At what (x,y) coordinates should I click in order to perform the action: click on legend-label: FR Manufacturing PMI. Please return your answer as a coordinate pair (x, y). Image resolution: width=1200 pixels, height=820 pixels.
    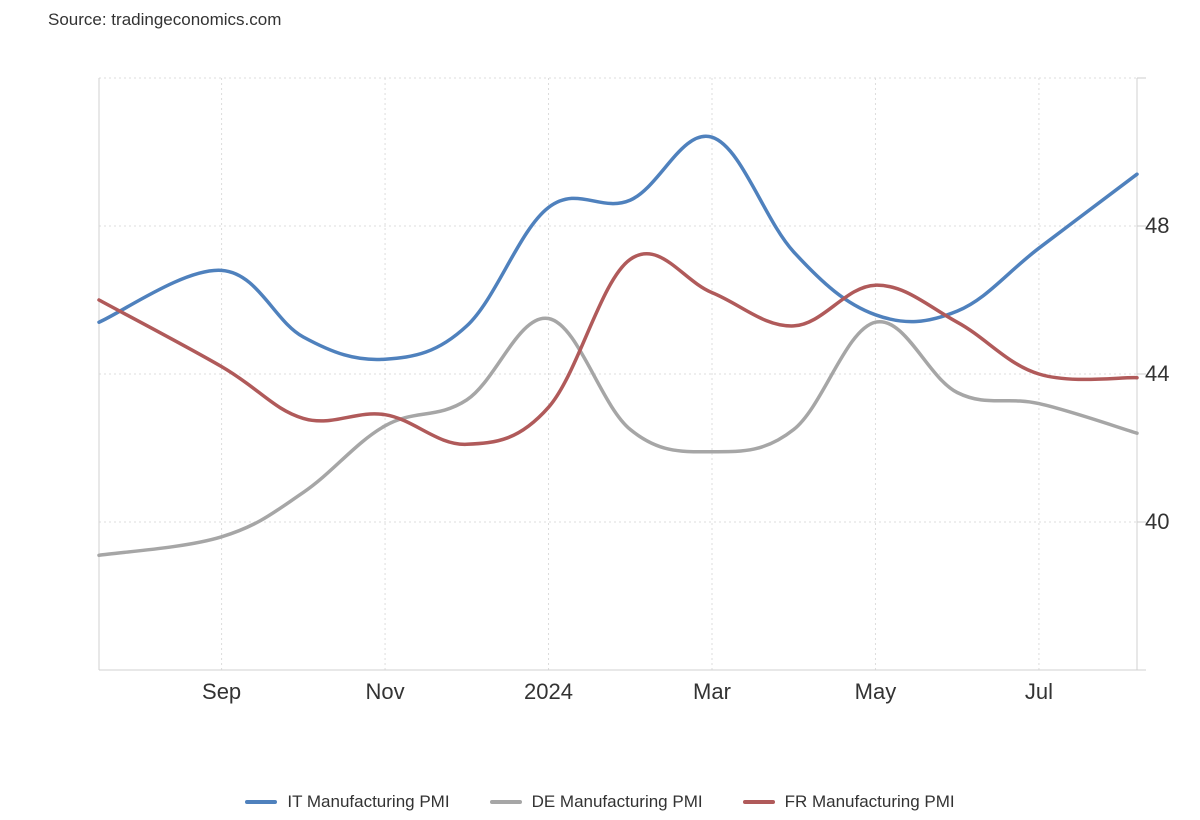
    Looking at the image, I should click on (869, 801).